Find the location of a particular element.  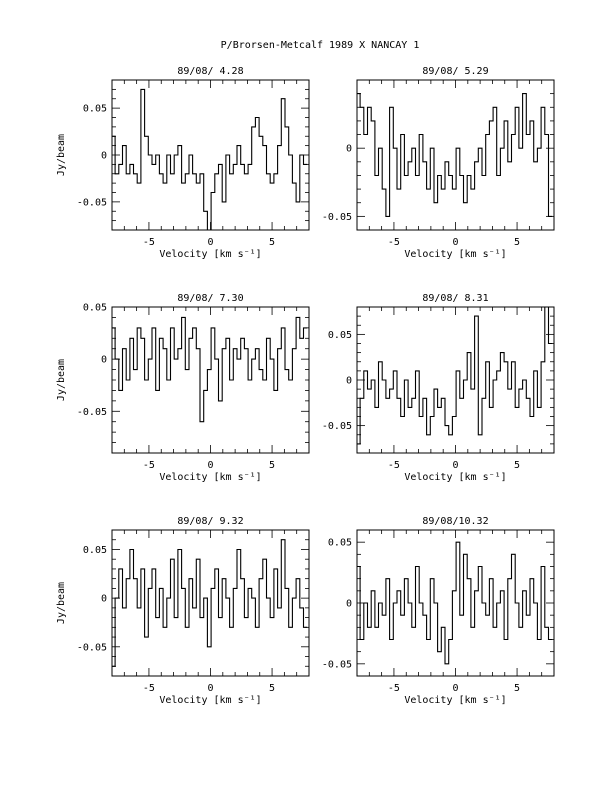

panel-title: 89/08/10.32 is located at coordinates (455, 521).